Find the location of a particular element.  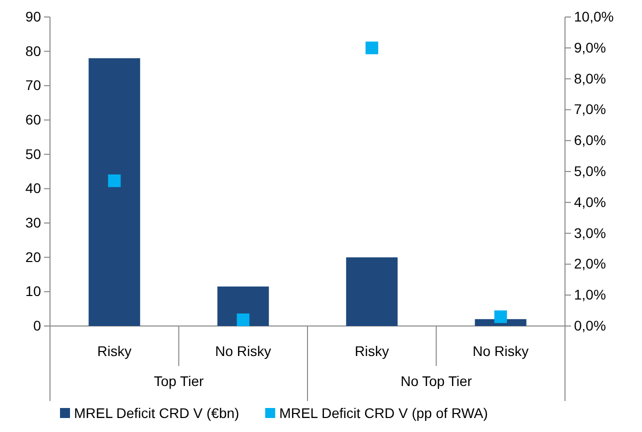

y-tick-label: 20 is located at coordinates (33, 256).